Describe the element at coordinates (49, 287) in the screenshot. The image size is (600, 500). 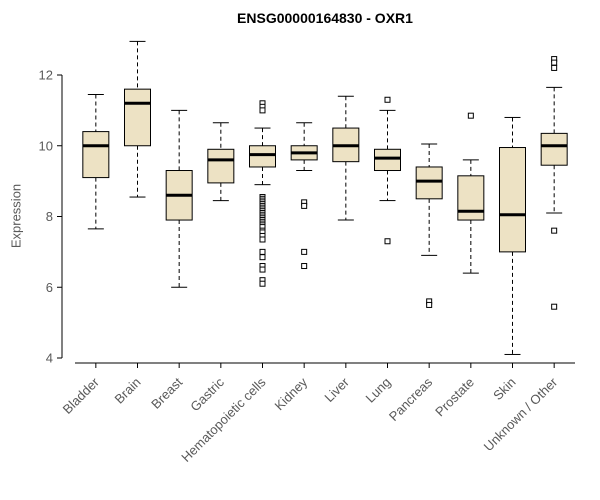
I see `y-tick-label: 6` at that location.